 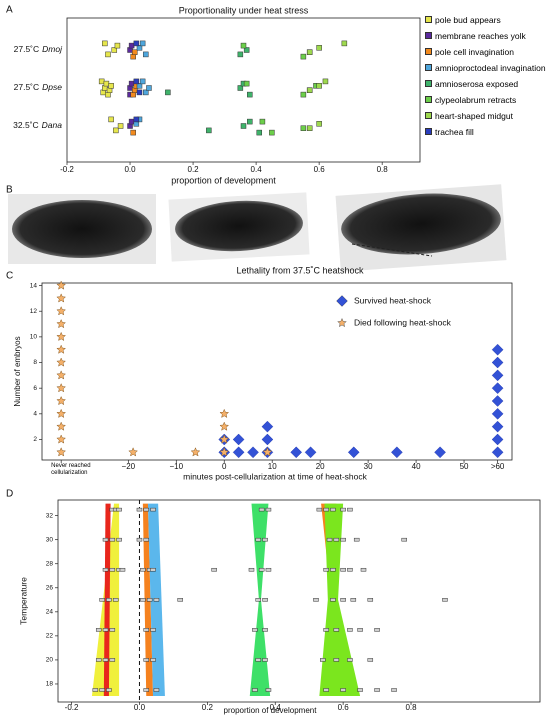 What do you see at coordinates (480, 36) in the screenshot?
I see `legend-label: membrane reaches yolk` at bounding box center [480, 36].